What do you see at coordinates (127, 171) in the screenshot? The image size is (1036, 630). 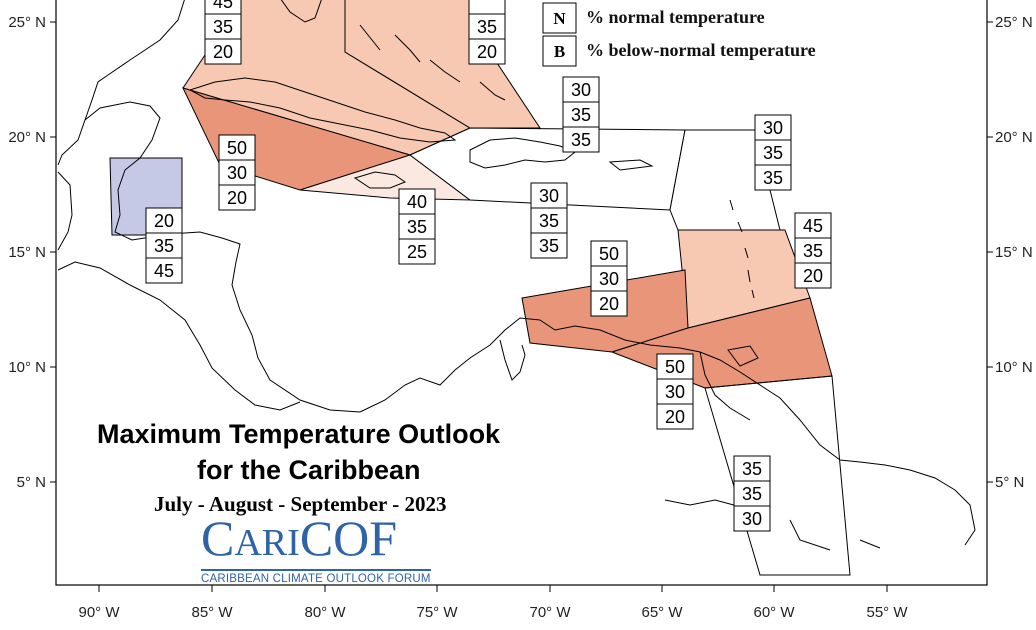 I see `coast-yucatan` at bounding box center [127, 171].